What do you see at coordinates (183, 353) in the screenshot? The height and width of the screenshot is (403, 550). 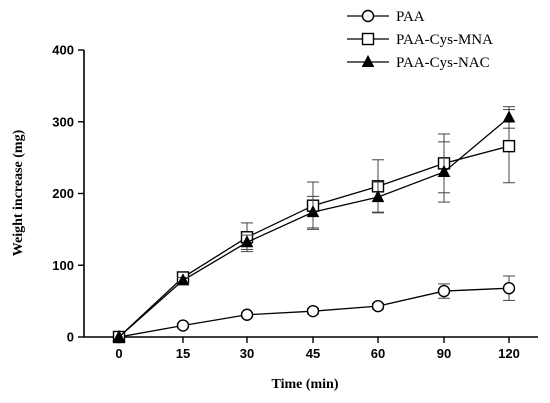 I see `x-tick-label: 15` at bounding box center [183, 353].